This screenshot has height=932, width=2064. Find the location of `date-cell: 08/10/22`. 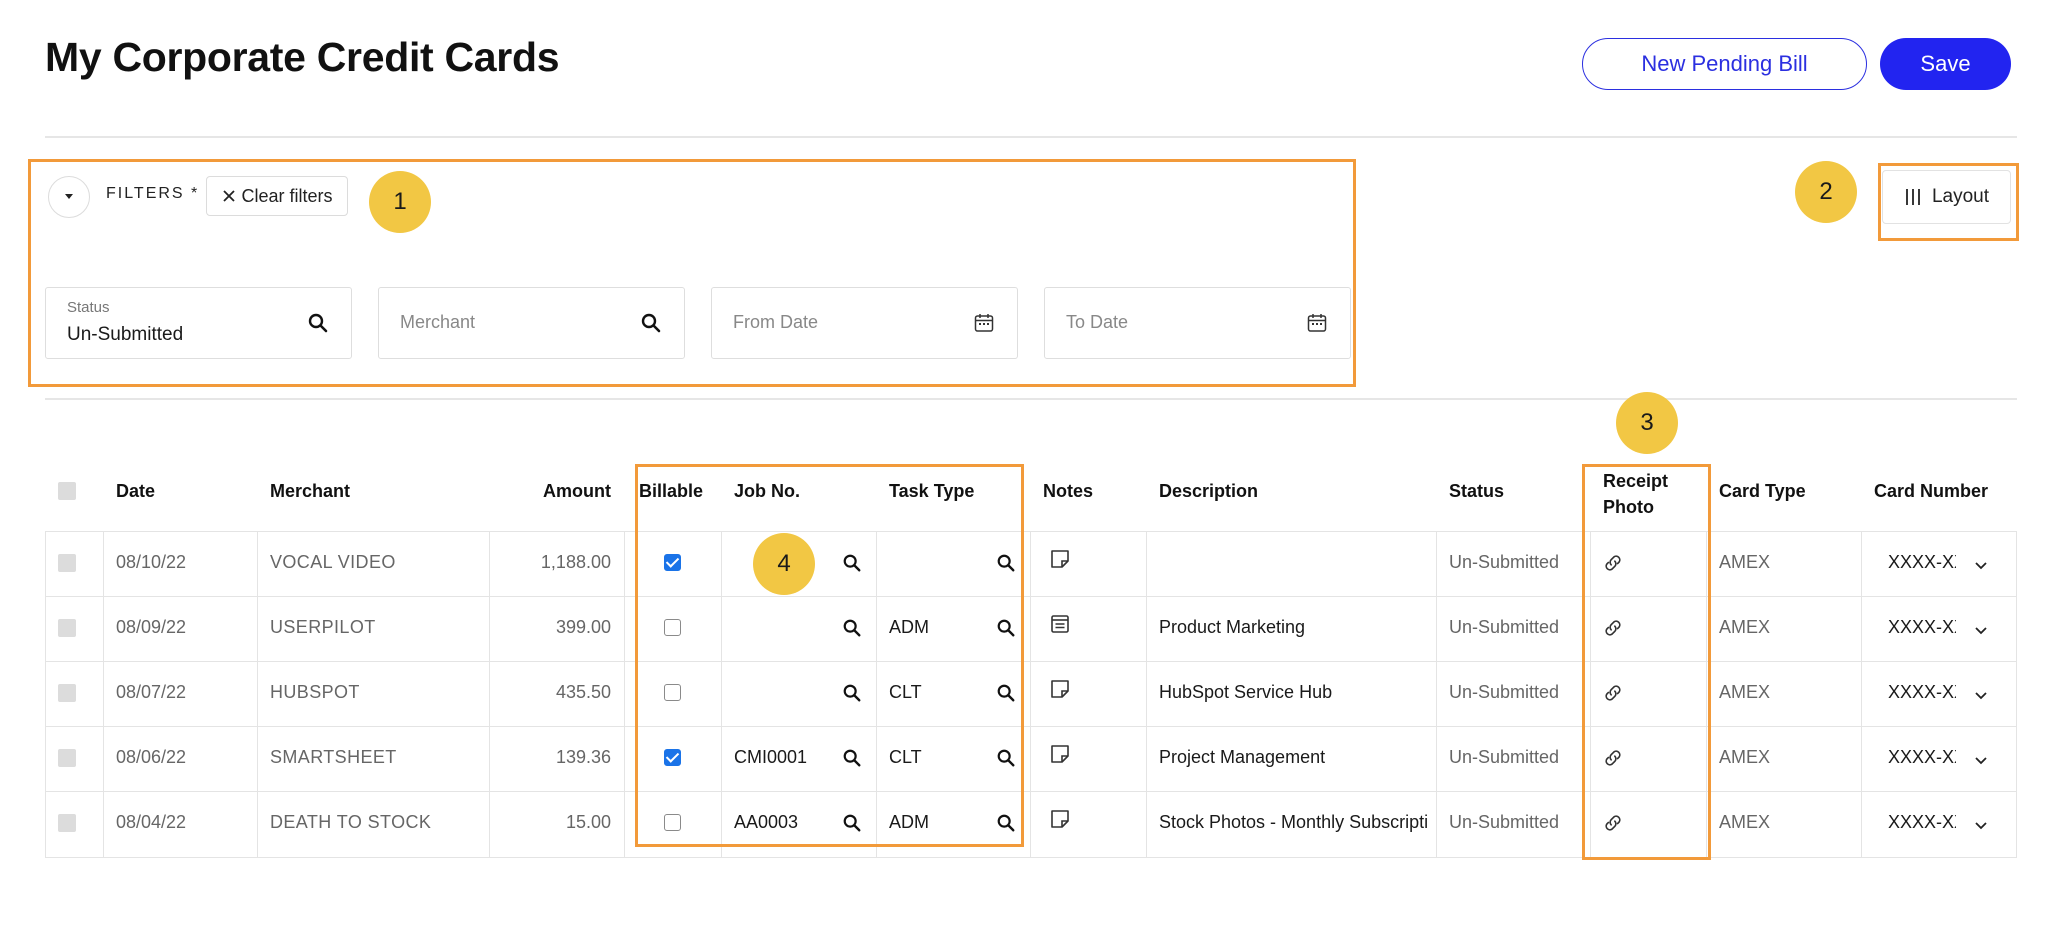

date-cell: 08/10/22 is located at coordinates (151, 562).